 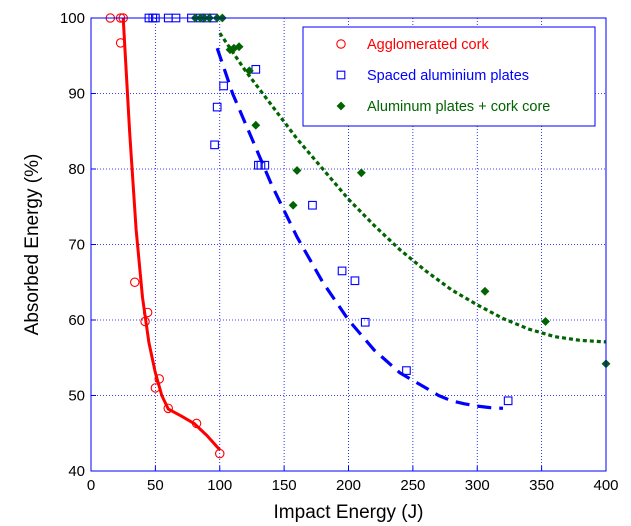 I want to click on y-tick-label: 50, so click(x=76, y=396).